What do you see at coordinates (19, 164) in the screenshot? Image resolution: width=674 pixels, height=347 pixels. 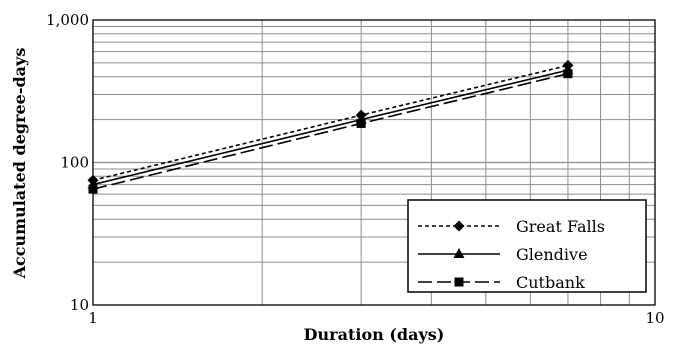 I see `y-axis-title: Accumulated degree-days` at bounding box center [19, 164].